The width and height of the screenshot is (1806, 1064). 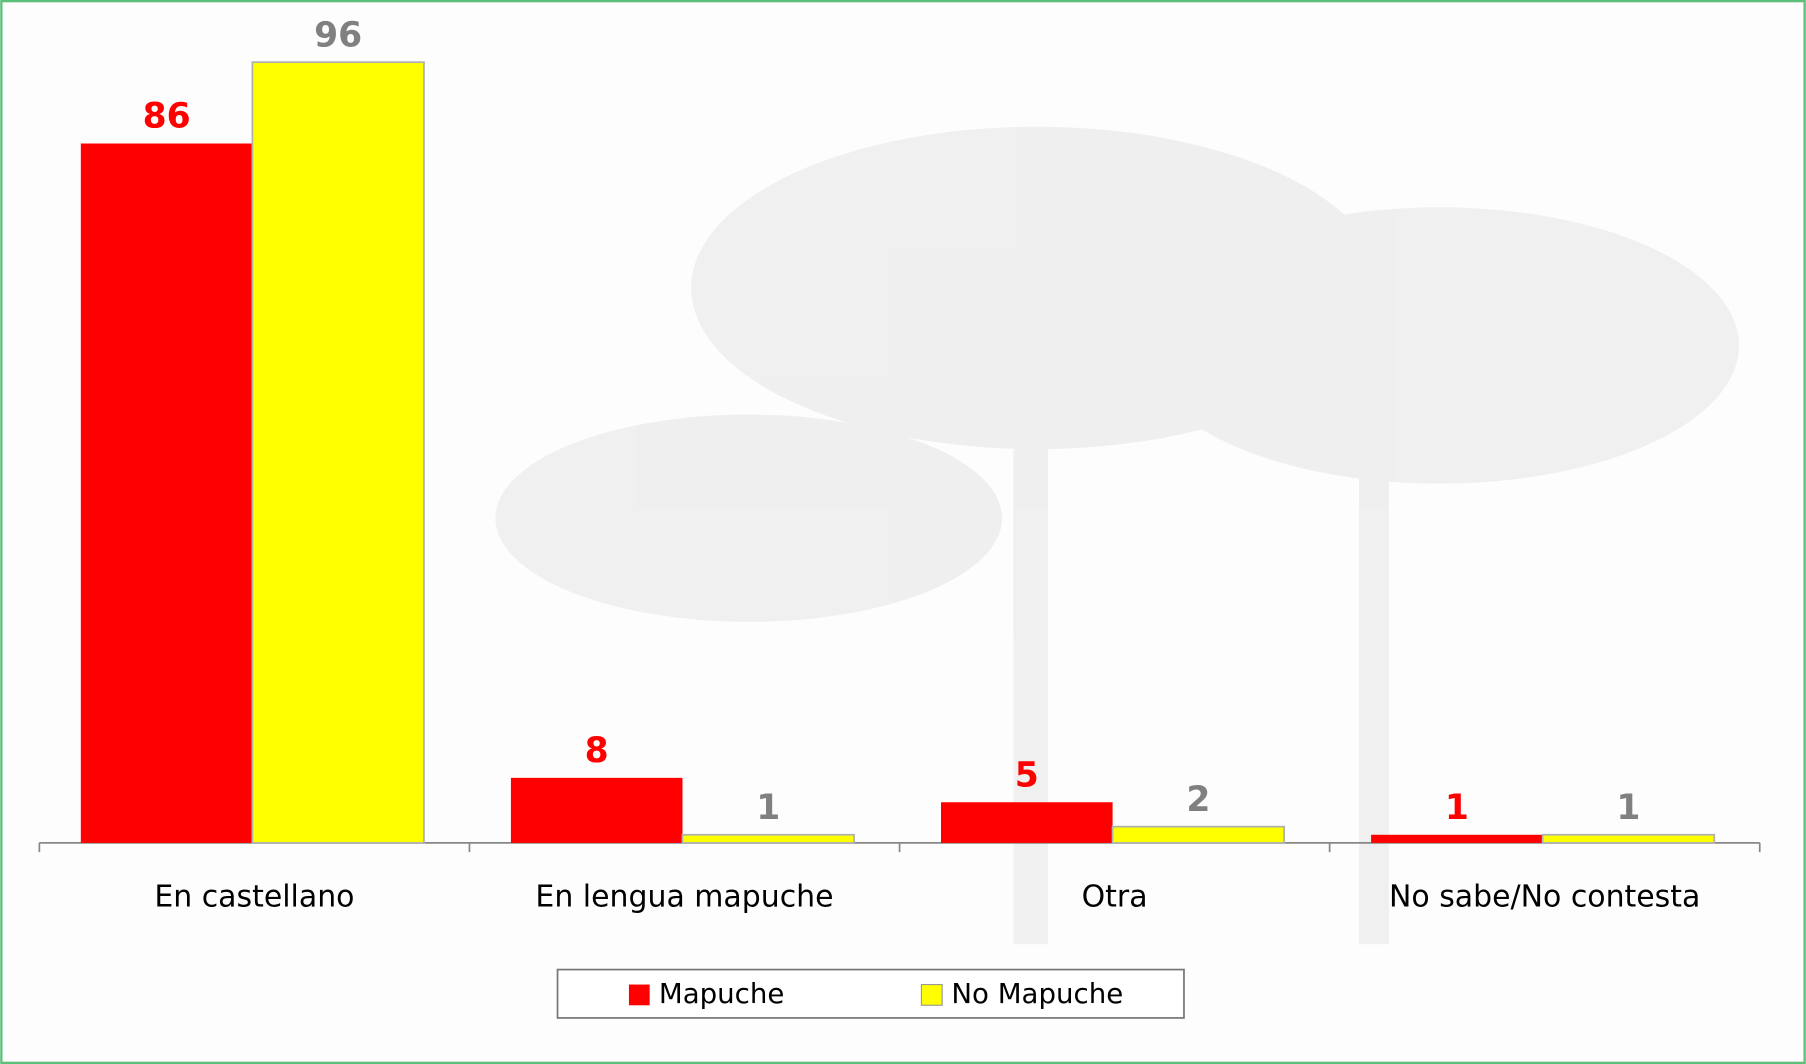 I want to click on data-label: 5, so click(x=1027, y=775).